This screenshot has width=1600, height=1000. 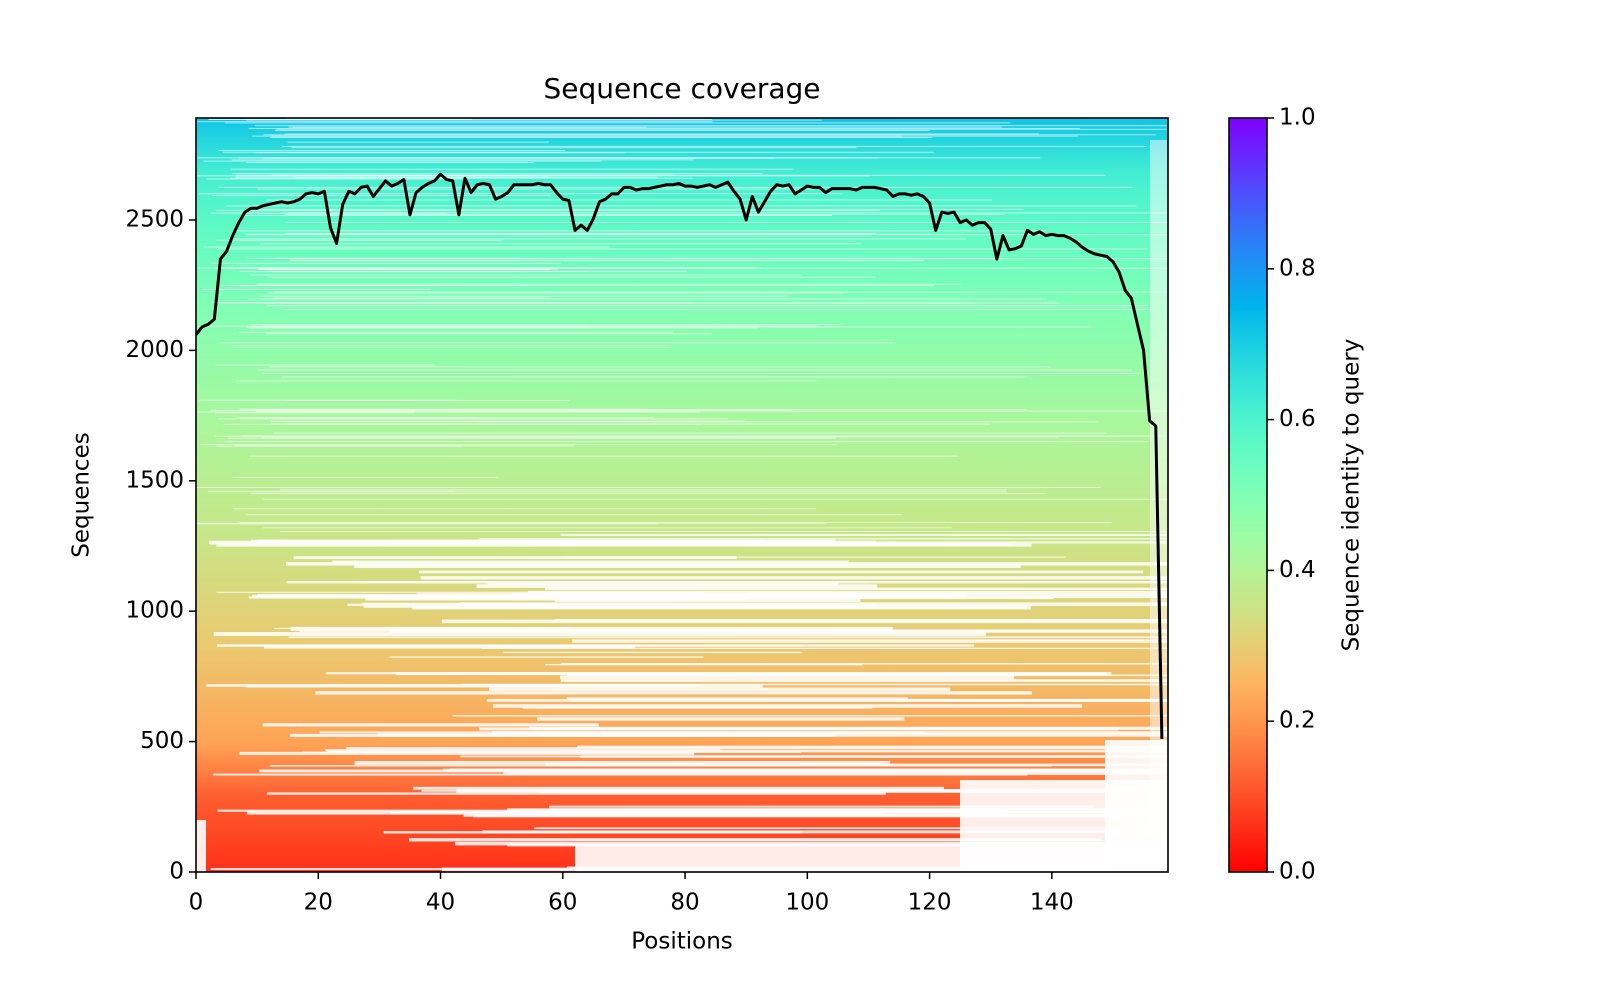 What do you see at coordinates (1297, 872) in the screenshot?
I see `colorbar-tick-label: 0.0` at bounding box center [1297, 872].